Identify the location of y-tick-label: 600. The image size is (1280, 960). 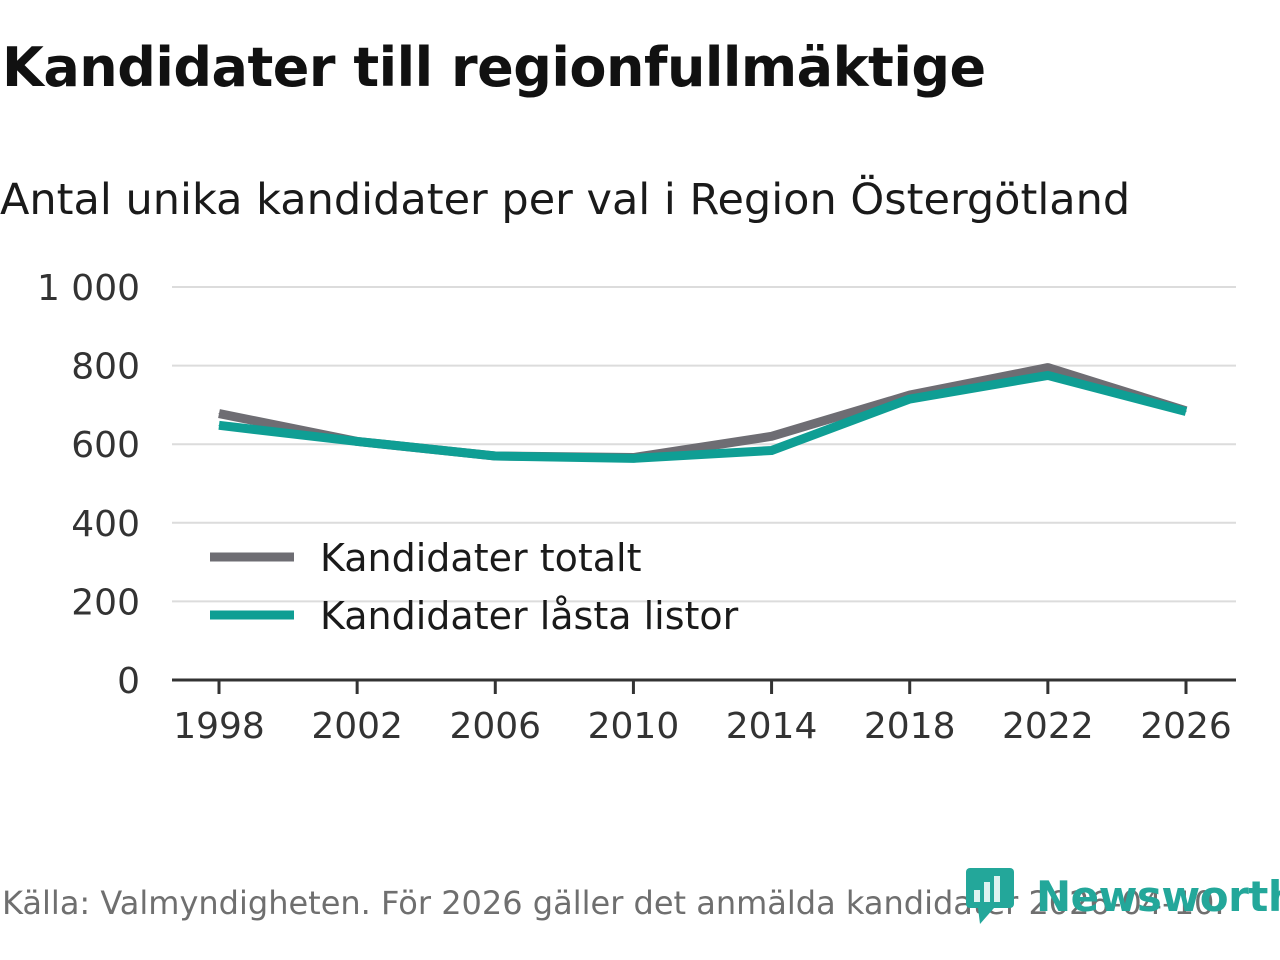
(105, 445).